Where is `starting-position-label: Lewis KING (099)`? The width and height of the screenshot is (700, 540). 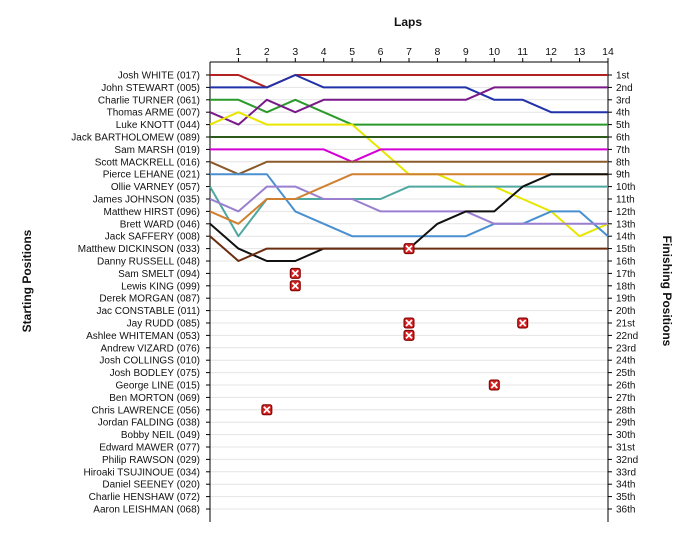
starting-position-label: Lewis KING (099) is located at coordinates (160, 286).